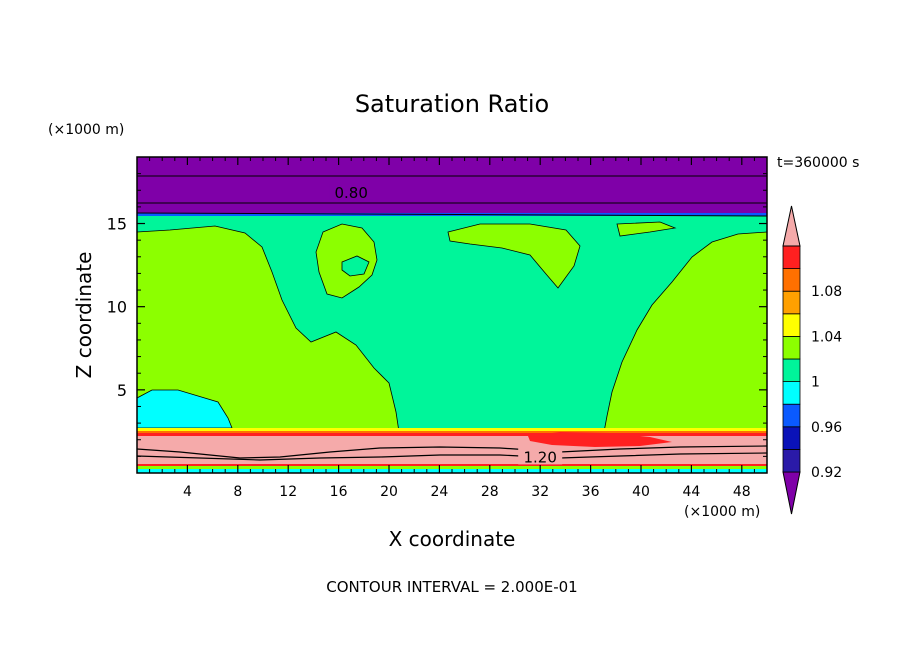 This screenshot has width=904, height=654. I want to click on contour-label: 0.80, so click(350, 193).